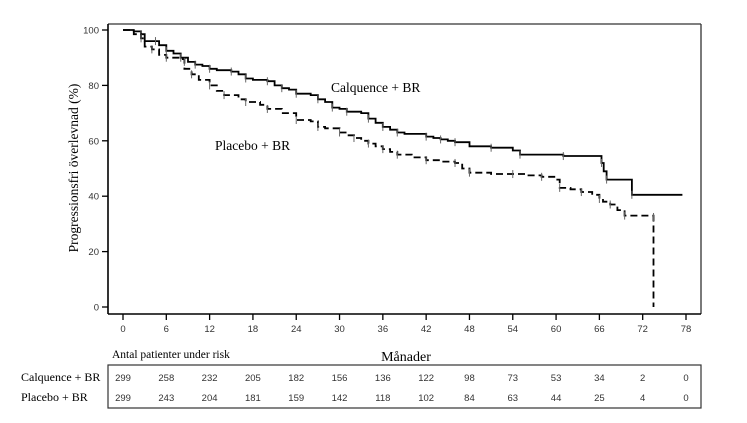  What do you see at coordinates (340, 378) in the screenshot?
I see `risk-value: 156` at bounding box center [340, 378].